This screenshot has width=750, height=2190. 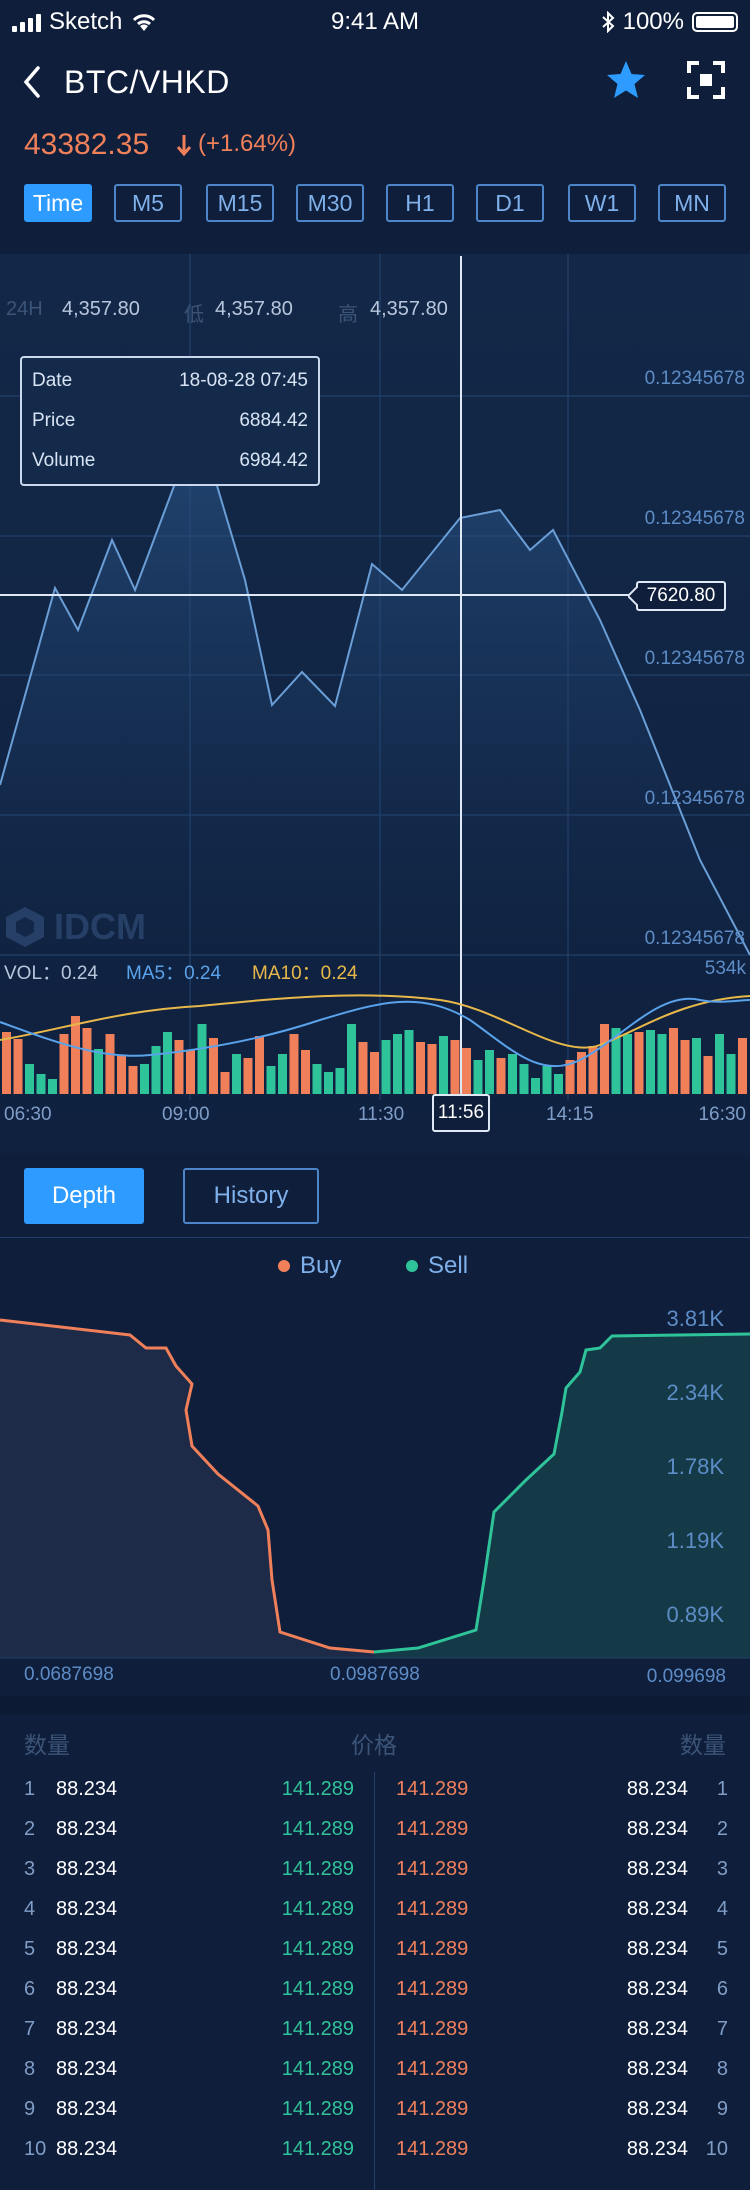 What do you see at coordinates (420, 203) in the screenshot?
I see `tab-h1: H1` at bounding box center [420, 203].